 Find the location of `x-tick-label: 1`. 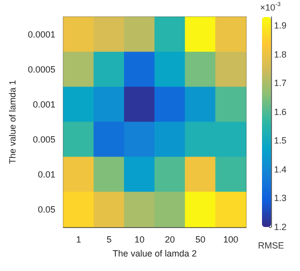

x-tick-label: 1 is located at coordinates (79, 239).